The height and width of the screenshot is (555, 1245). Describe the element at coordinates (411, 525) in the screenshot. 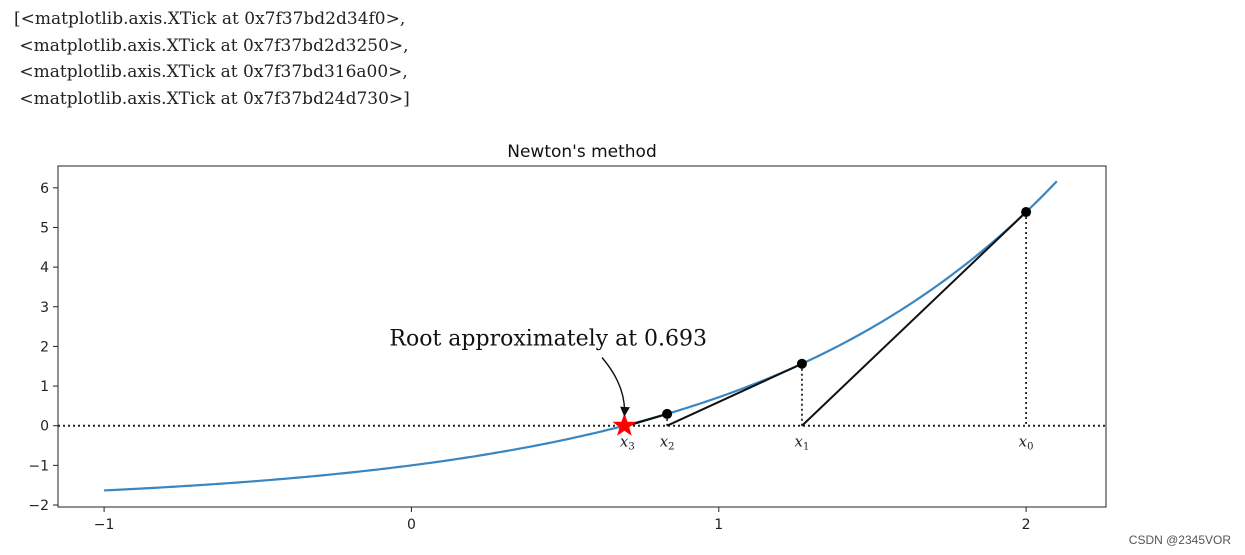

I see `x-tick-label: 0` at that location.